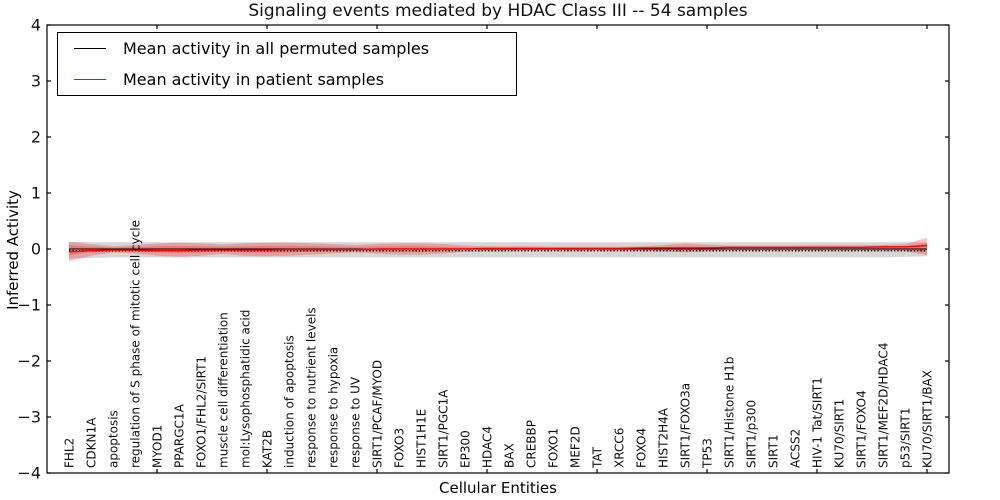 Image resolution: width=1000 pixels, height=500 pixels. Describe the element at coordinates (202, 412) in the screenshot. I see `x-category-label: FOXO1/FHL2/SIRT1` at that location.